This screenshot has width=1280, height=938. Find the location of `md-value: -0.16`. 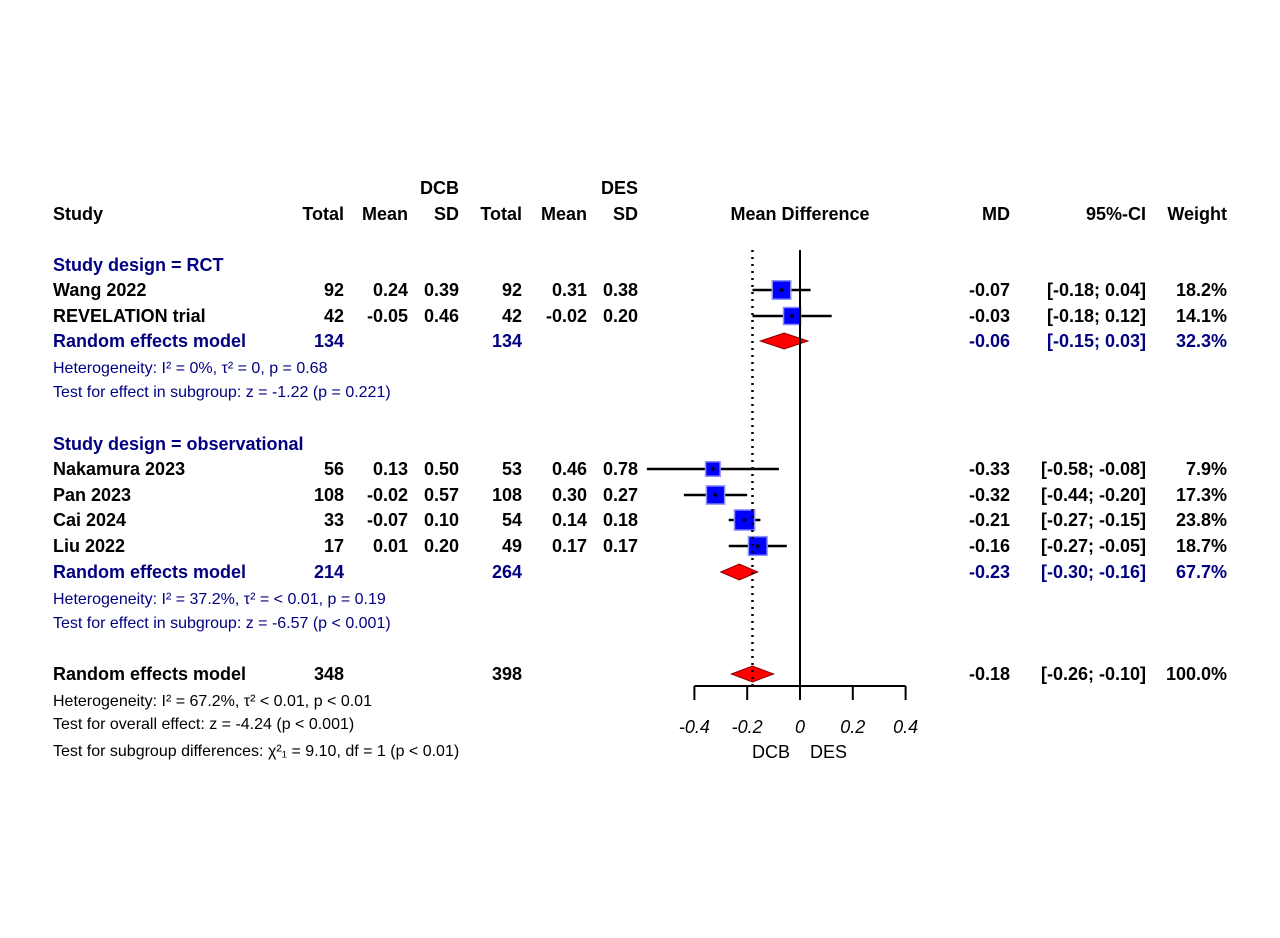

md-value: -0.16 is located at coordinates (989, 546).